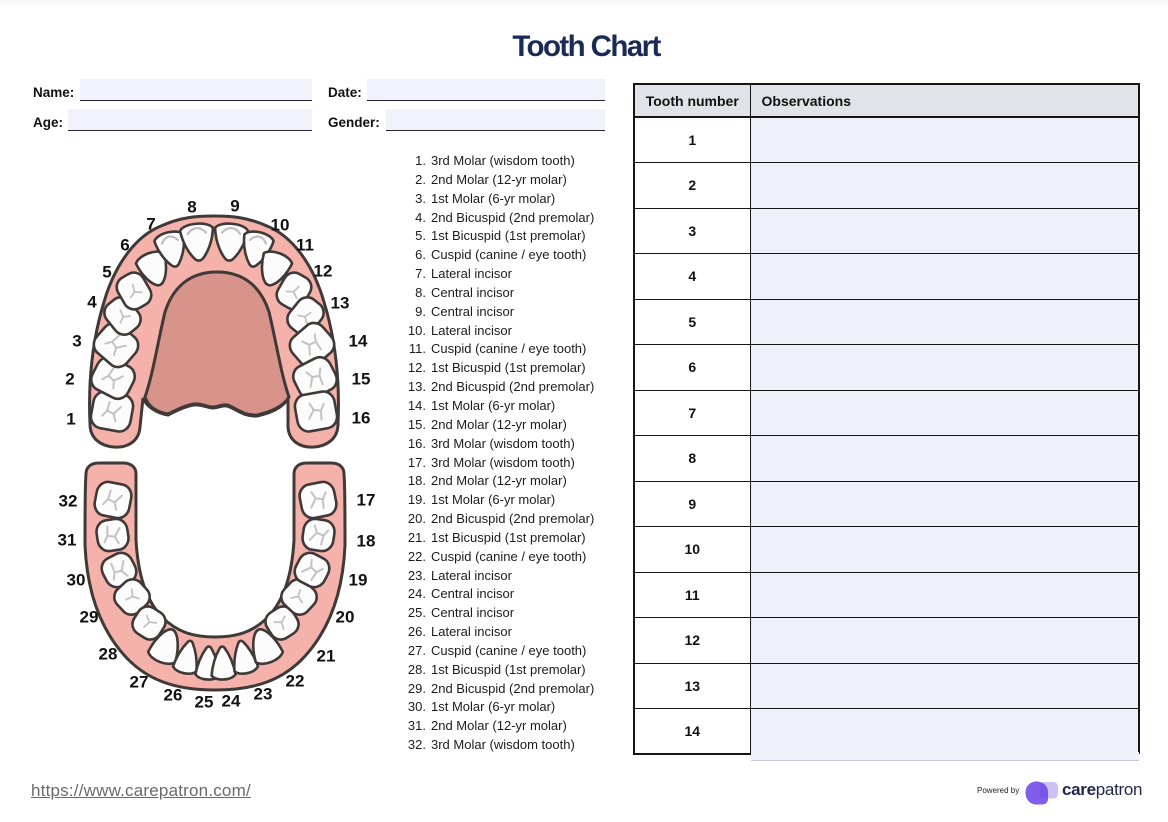 The height and width of the screenshot is (822, 1168). What do you see at coordinates (305, 245) in the screenshot?
I see `svg-text: 11` at bounding box center [305, 245].